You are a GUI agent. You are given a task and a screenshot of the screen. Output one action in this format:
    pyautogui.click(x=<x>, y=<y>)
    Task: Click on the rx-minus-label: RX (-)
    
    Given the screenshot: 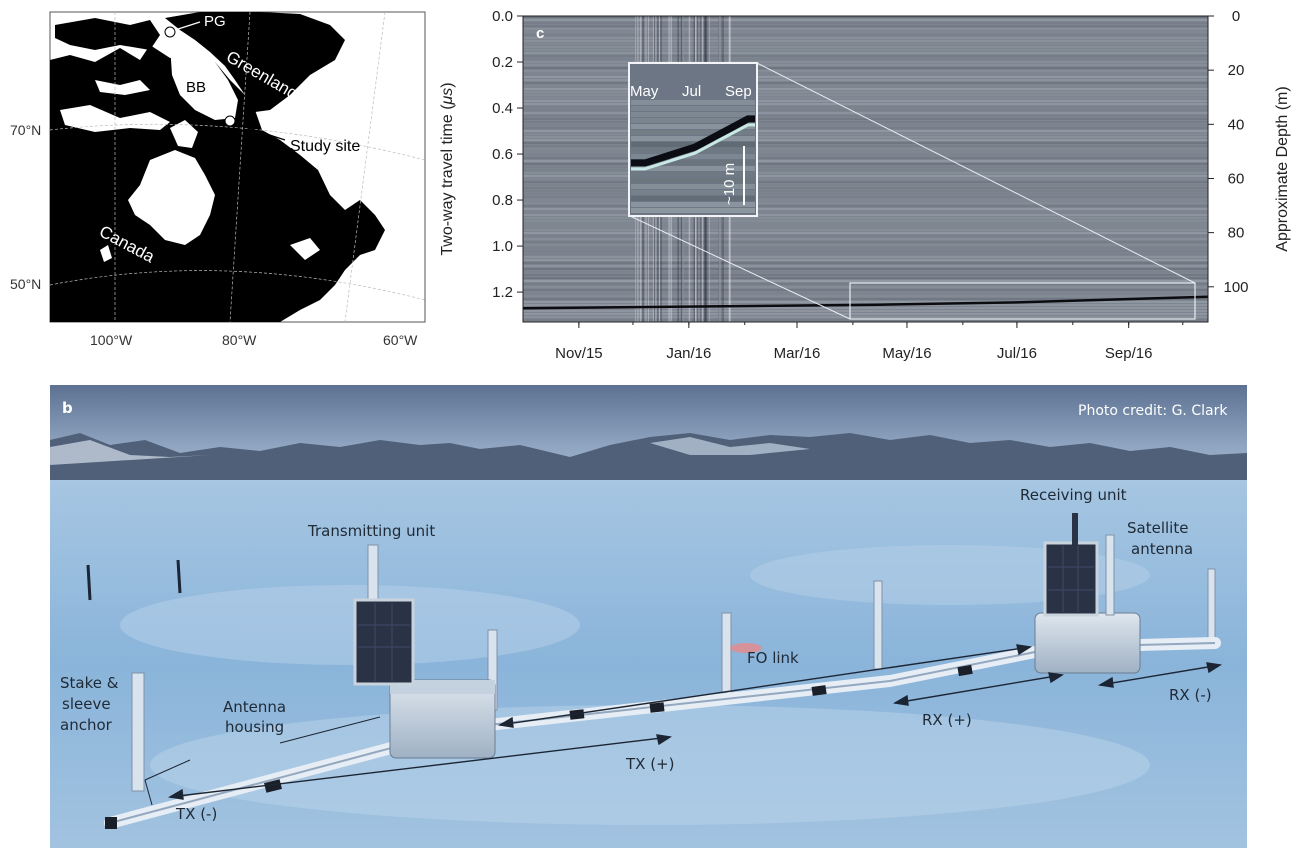 What is the action you would take?
    pyautogui.click(x=1190, y=695)
    